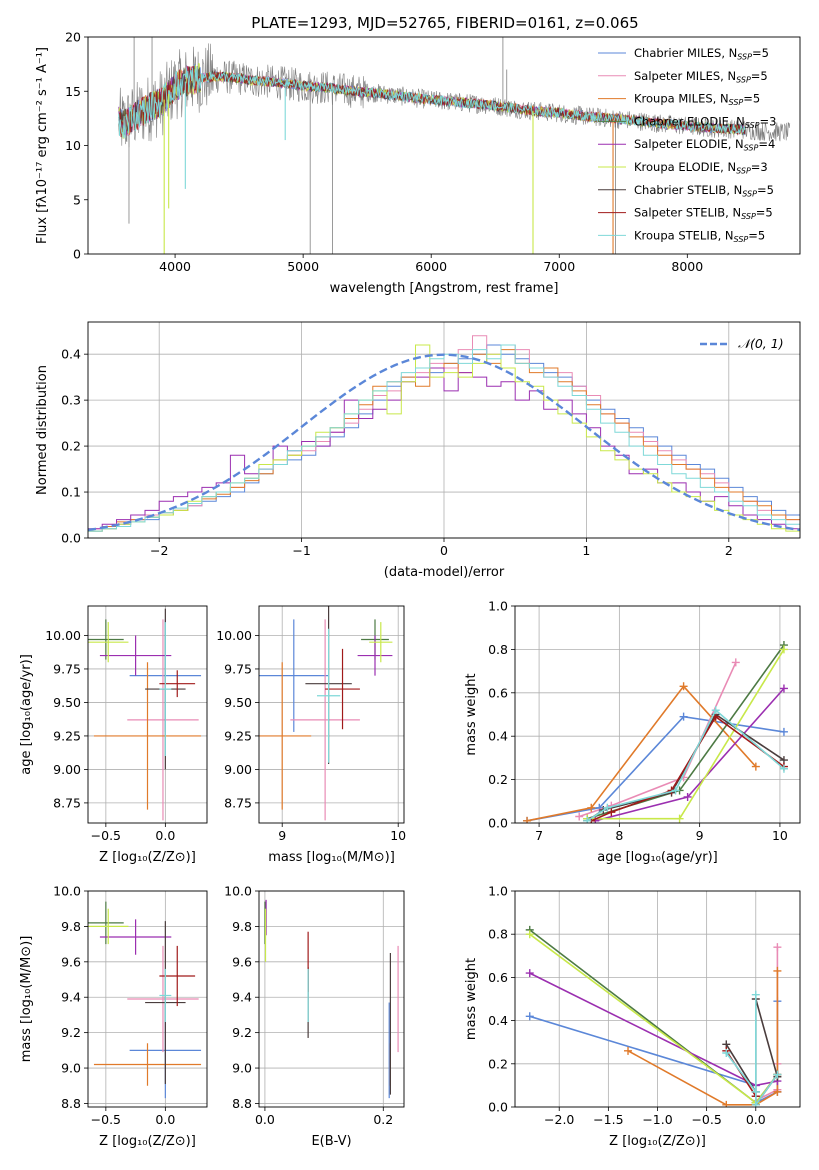 The height and width of the screenshot is (1170, 819). I want to click on legend-entry: Kroupa MILES, NSSP=5, so click(697, 100).